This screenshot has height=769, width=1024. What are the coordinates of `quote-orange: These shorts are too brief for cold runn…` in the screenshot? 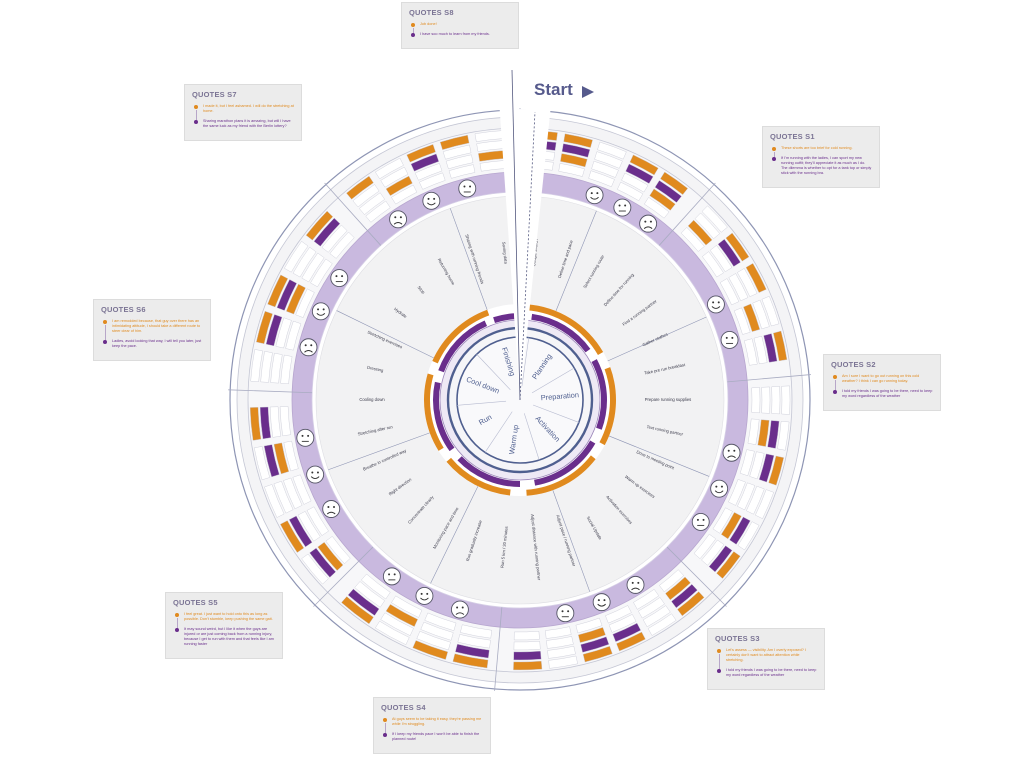 It's located at (821, 152).